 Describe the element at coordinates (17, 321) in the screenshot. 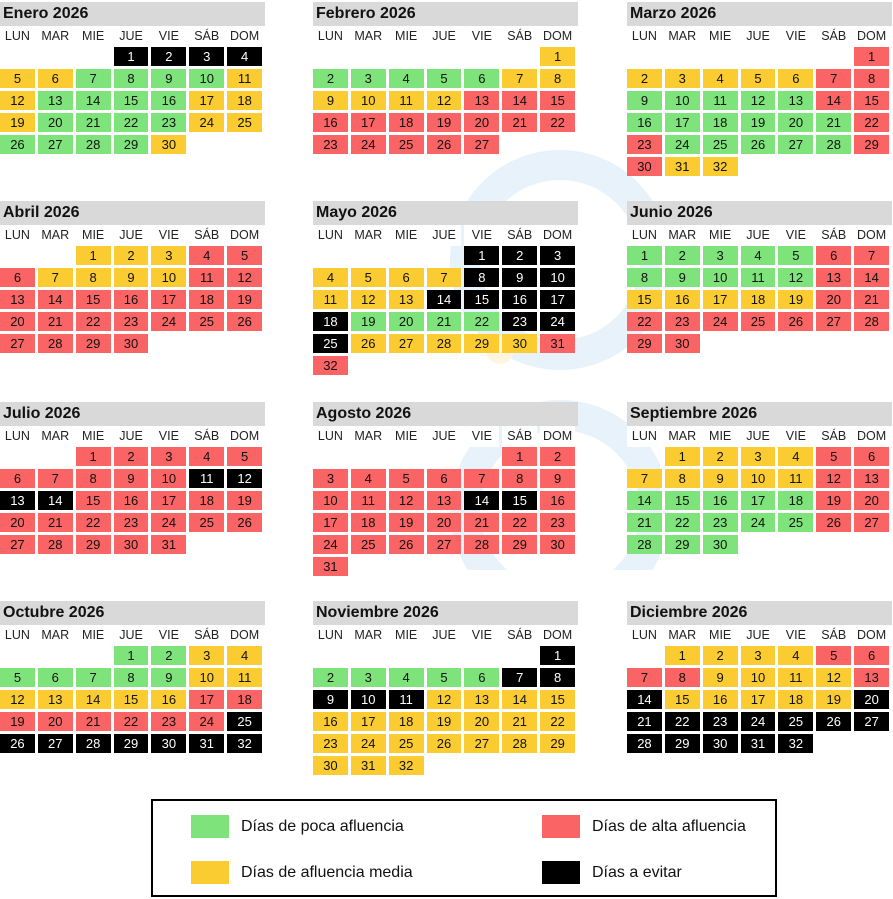

I see `day-cell: 20` at that location.